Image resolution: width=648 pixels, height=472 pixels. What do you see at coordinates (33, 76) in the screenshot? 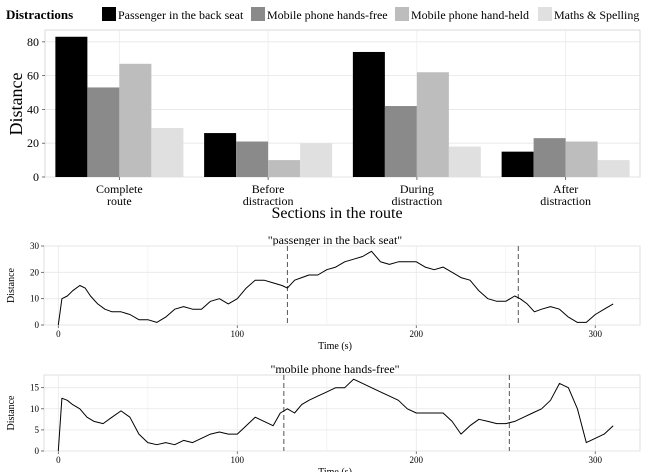
I see `y-tick-label: 60` at bounding box center [33, 76].